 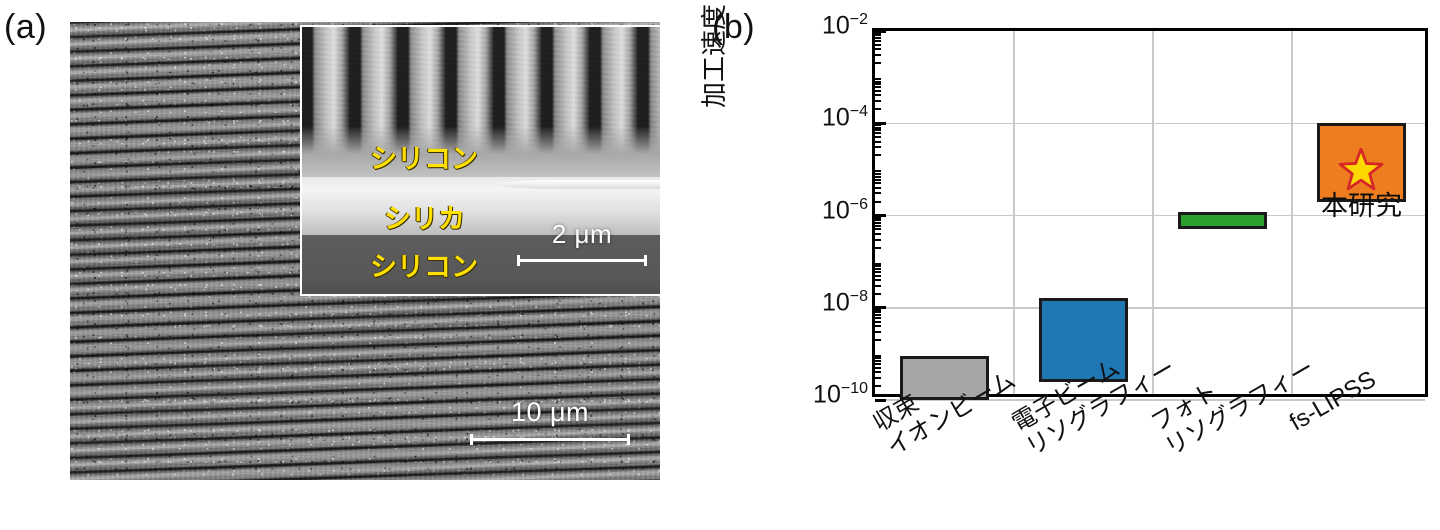 I want to click on y-tick-label: 10⁻⁶, so click(x=844, y=209).